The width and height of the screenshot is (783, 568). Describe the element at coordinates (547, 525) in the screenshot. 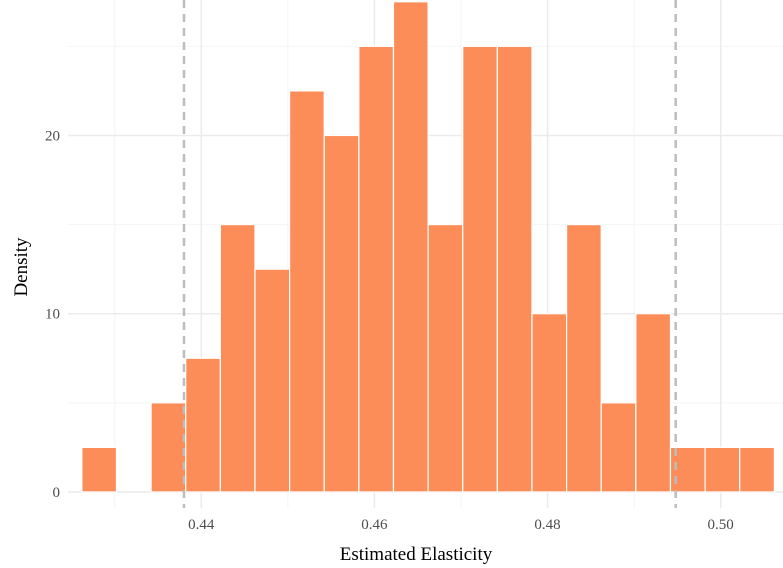

I see `x-tick-label: 0.48` at that location.